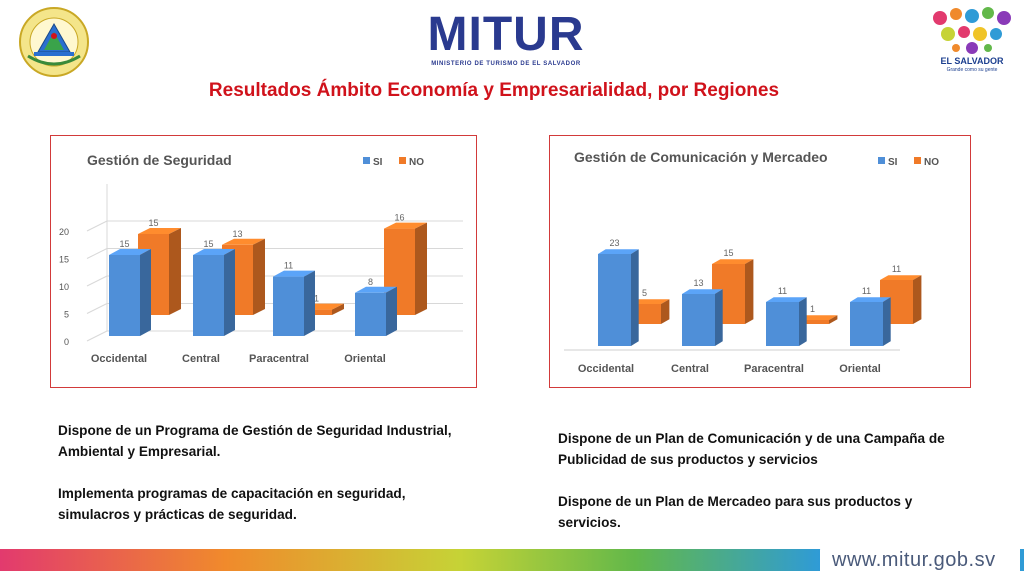  What do you see at coordinates (208, 244) in the screenshot?
I see `chart0-label-si-1: 15` at bounding box center [208, 244].